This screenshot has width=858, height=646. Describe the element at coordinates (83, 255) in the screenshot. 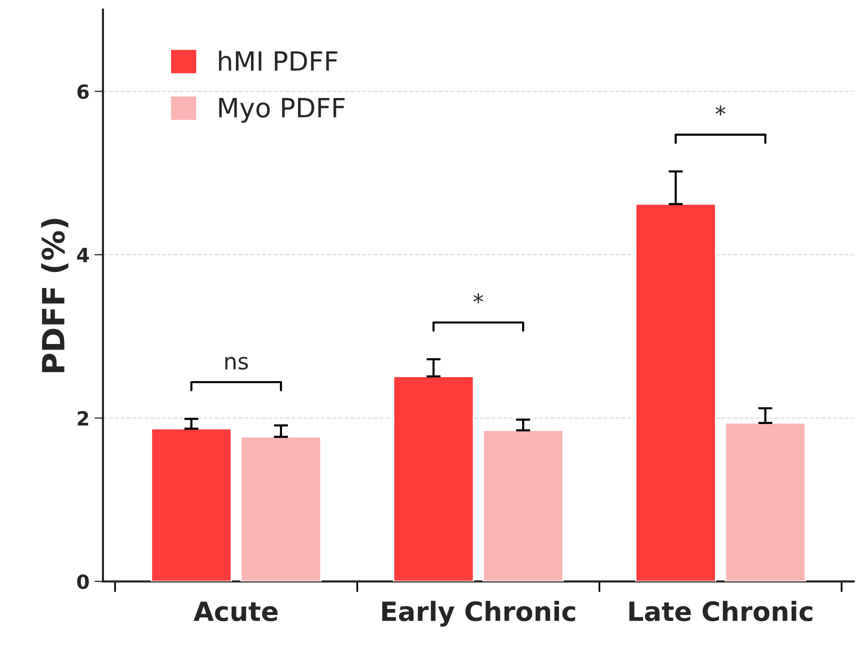

I see `y-tick-label: 4` at that location.